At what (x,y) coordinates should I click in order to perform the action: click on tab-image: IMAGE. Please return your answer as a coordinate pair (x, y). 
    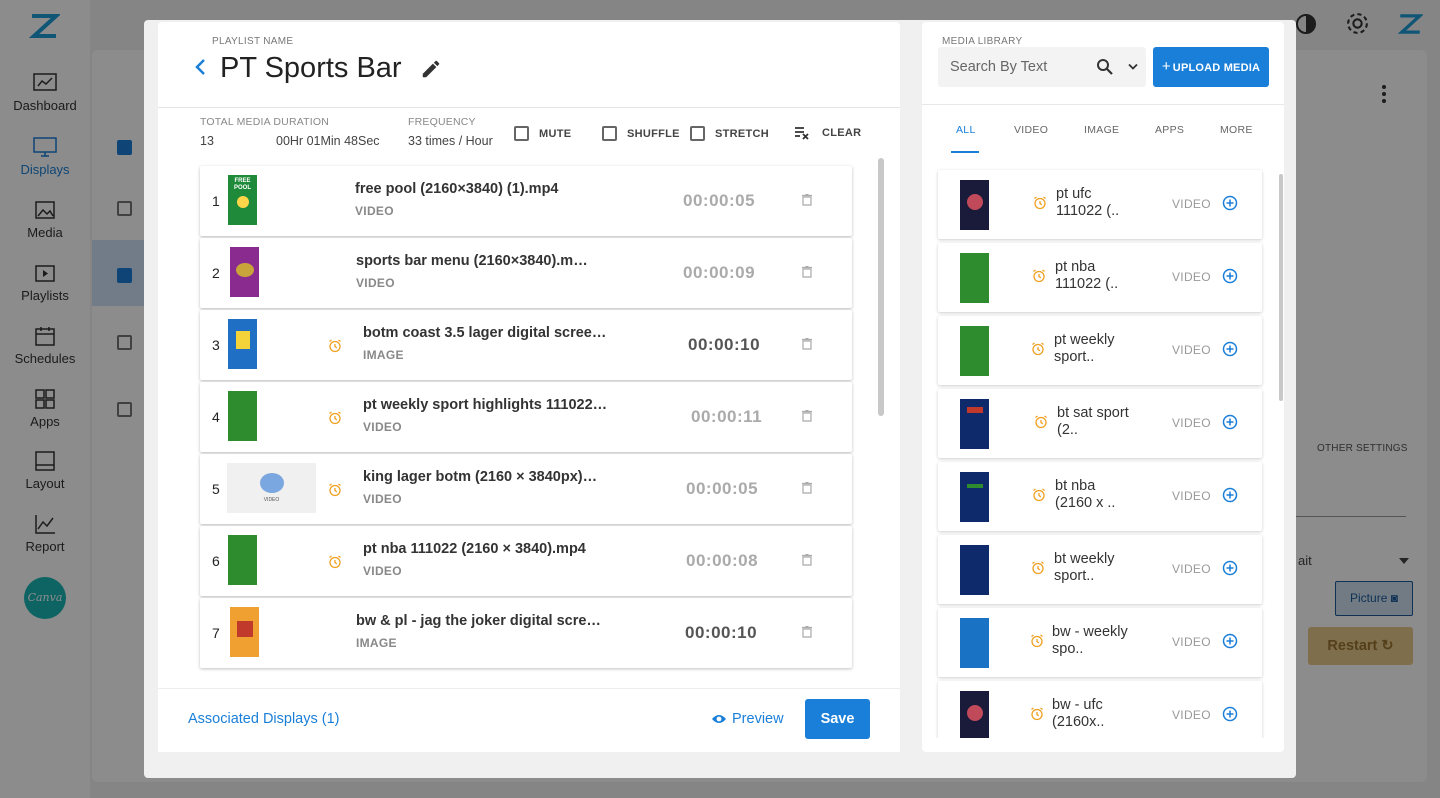
    Looking at the image, I should click on (1102, 130).